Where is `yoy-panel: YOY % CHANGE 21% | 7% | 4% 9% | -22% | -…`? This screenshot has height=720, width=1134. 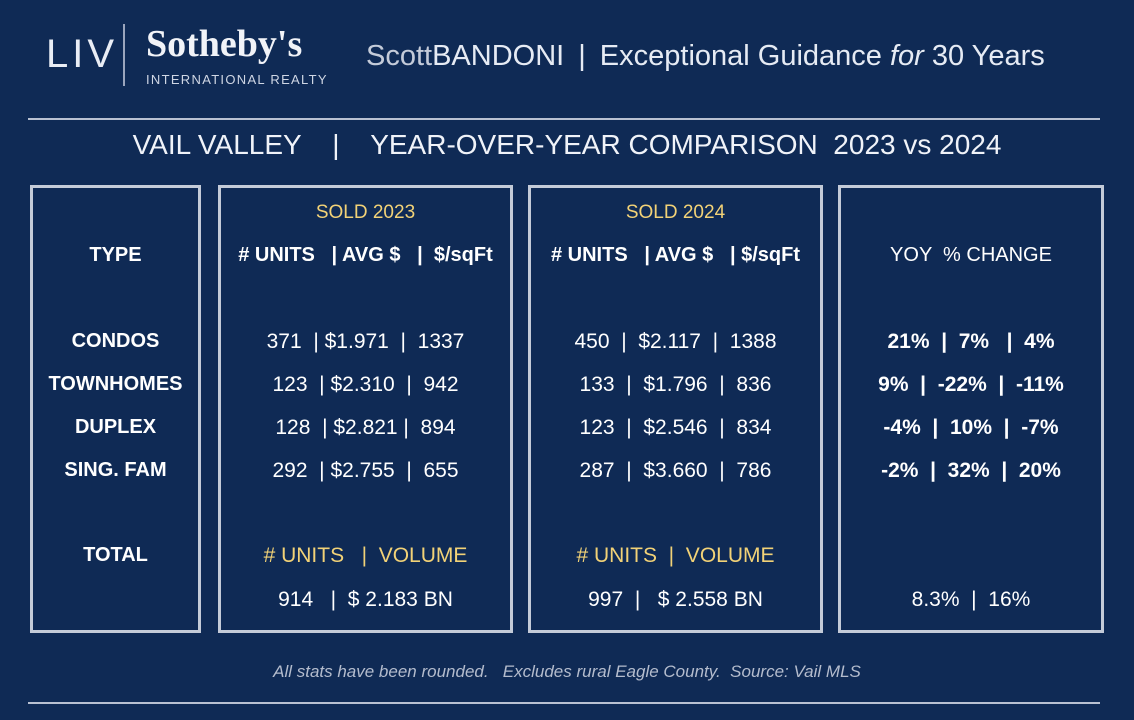
yoy-panel: YOY % CHANGE 21% | 7% | 4% 9% | -22% | -… is located at coordinates (971, 409).